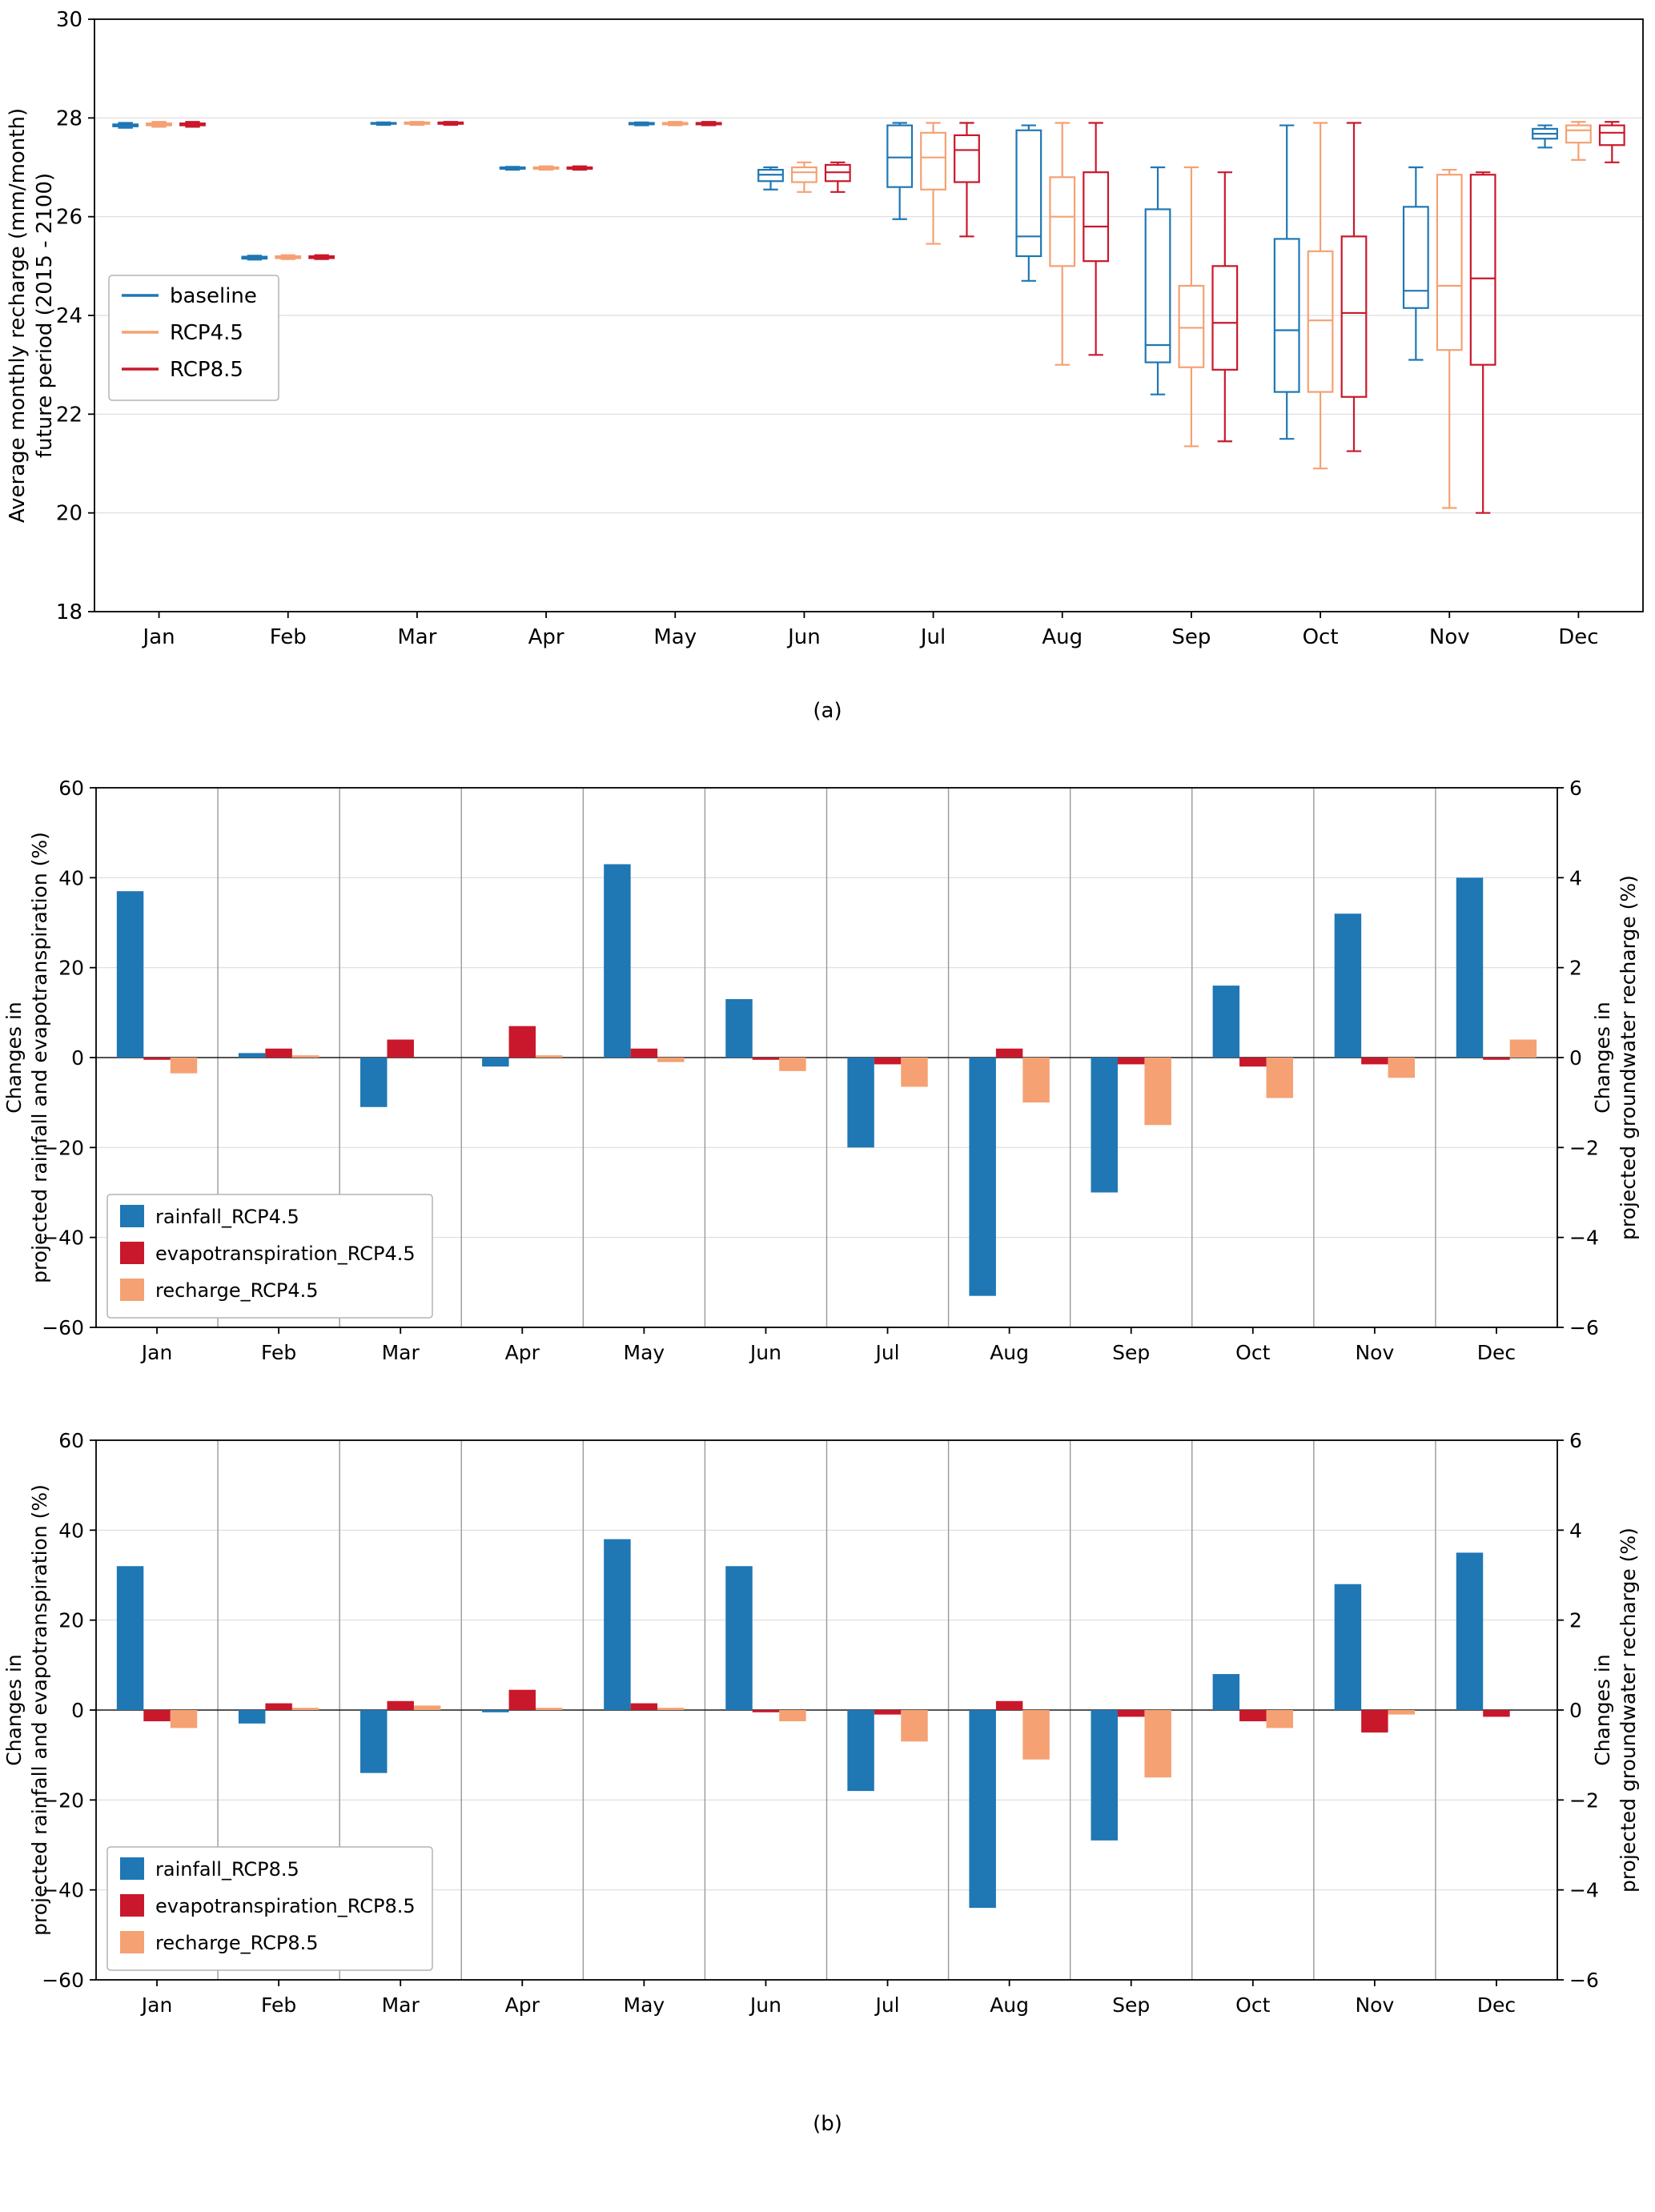  Describe the element at coordinates (132, 1869) in the screenshot. I see `legend-swatch-rainfall_RCP8.5` at that location.